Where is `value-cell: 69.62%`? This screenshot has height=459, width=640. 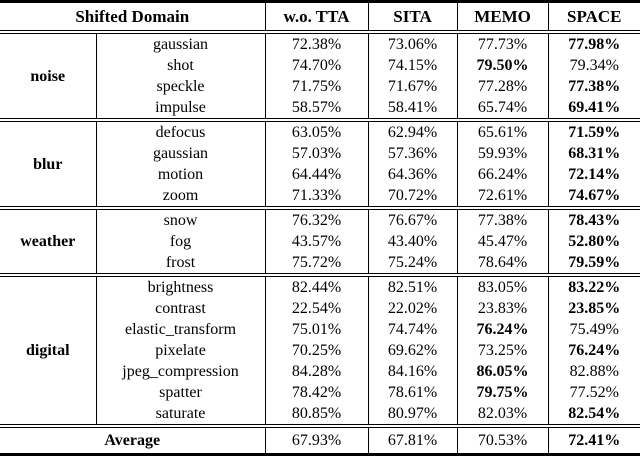
value-cell: 69.62% is located at coordinates (412, 350).